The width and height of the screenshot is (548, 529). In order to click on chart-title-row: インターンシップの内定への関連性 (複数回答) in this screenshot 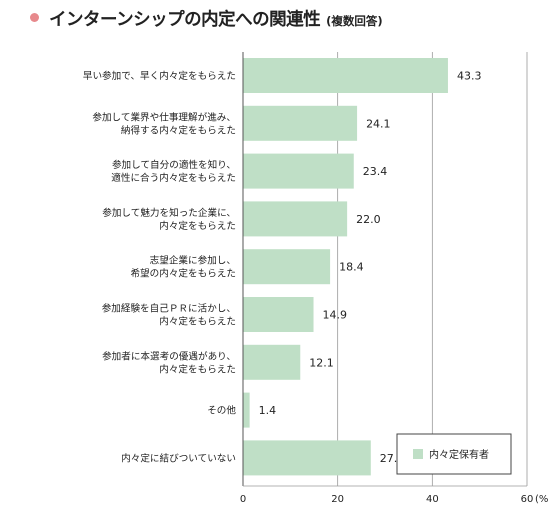, I will do `click(206, 19)`.